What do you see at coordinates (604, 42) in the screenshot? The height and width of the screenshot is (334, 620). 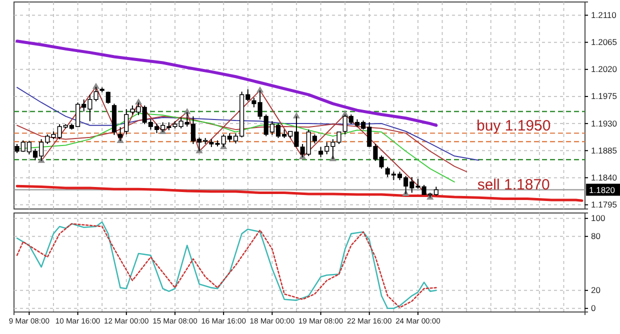 I see `y-tick-label: 1.2065` at bounding box center [604, 42].